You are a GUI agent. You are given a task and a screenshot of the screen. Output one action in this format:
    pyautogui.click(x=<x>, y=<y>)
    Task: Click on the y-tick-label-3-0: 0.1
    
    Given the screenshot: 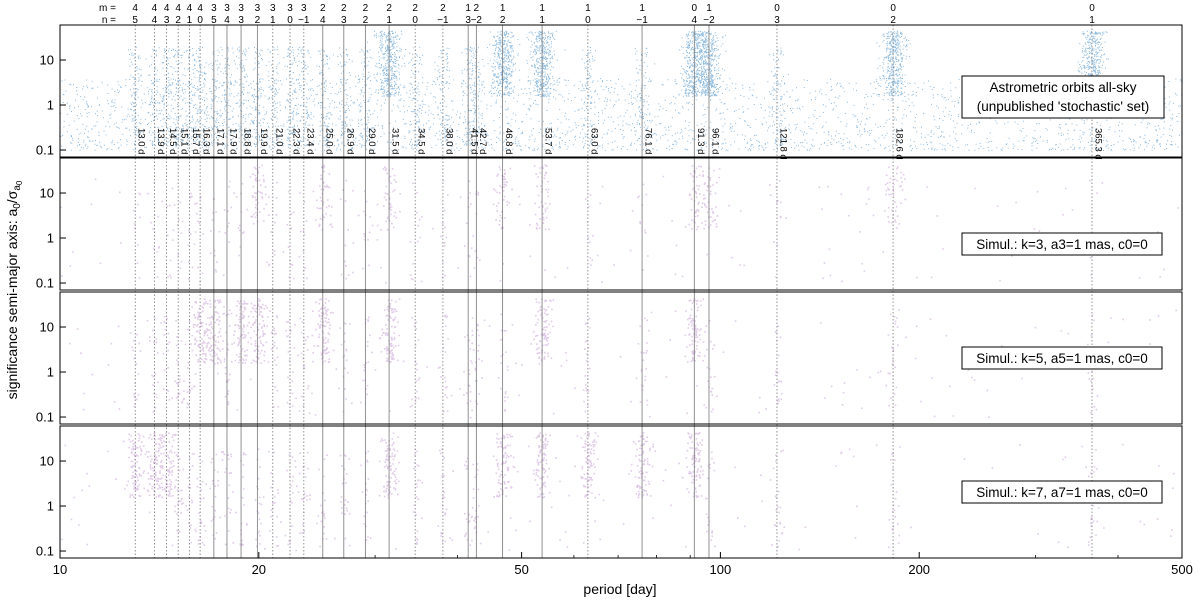 What is the action you would take?
    pyautogui.click(x=45, y=551)
    